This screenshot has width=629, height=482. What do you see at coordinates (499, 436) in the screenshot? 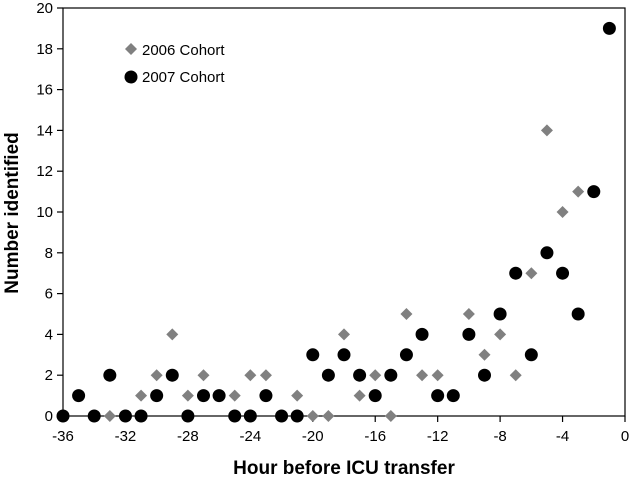
I see `x-tick-label: -8` at bounding box center [499, 436].